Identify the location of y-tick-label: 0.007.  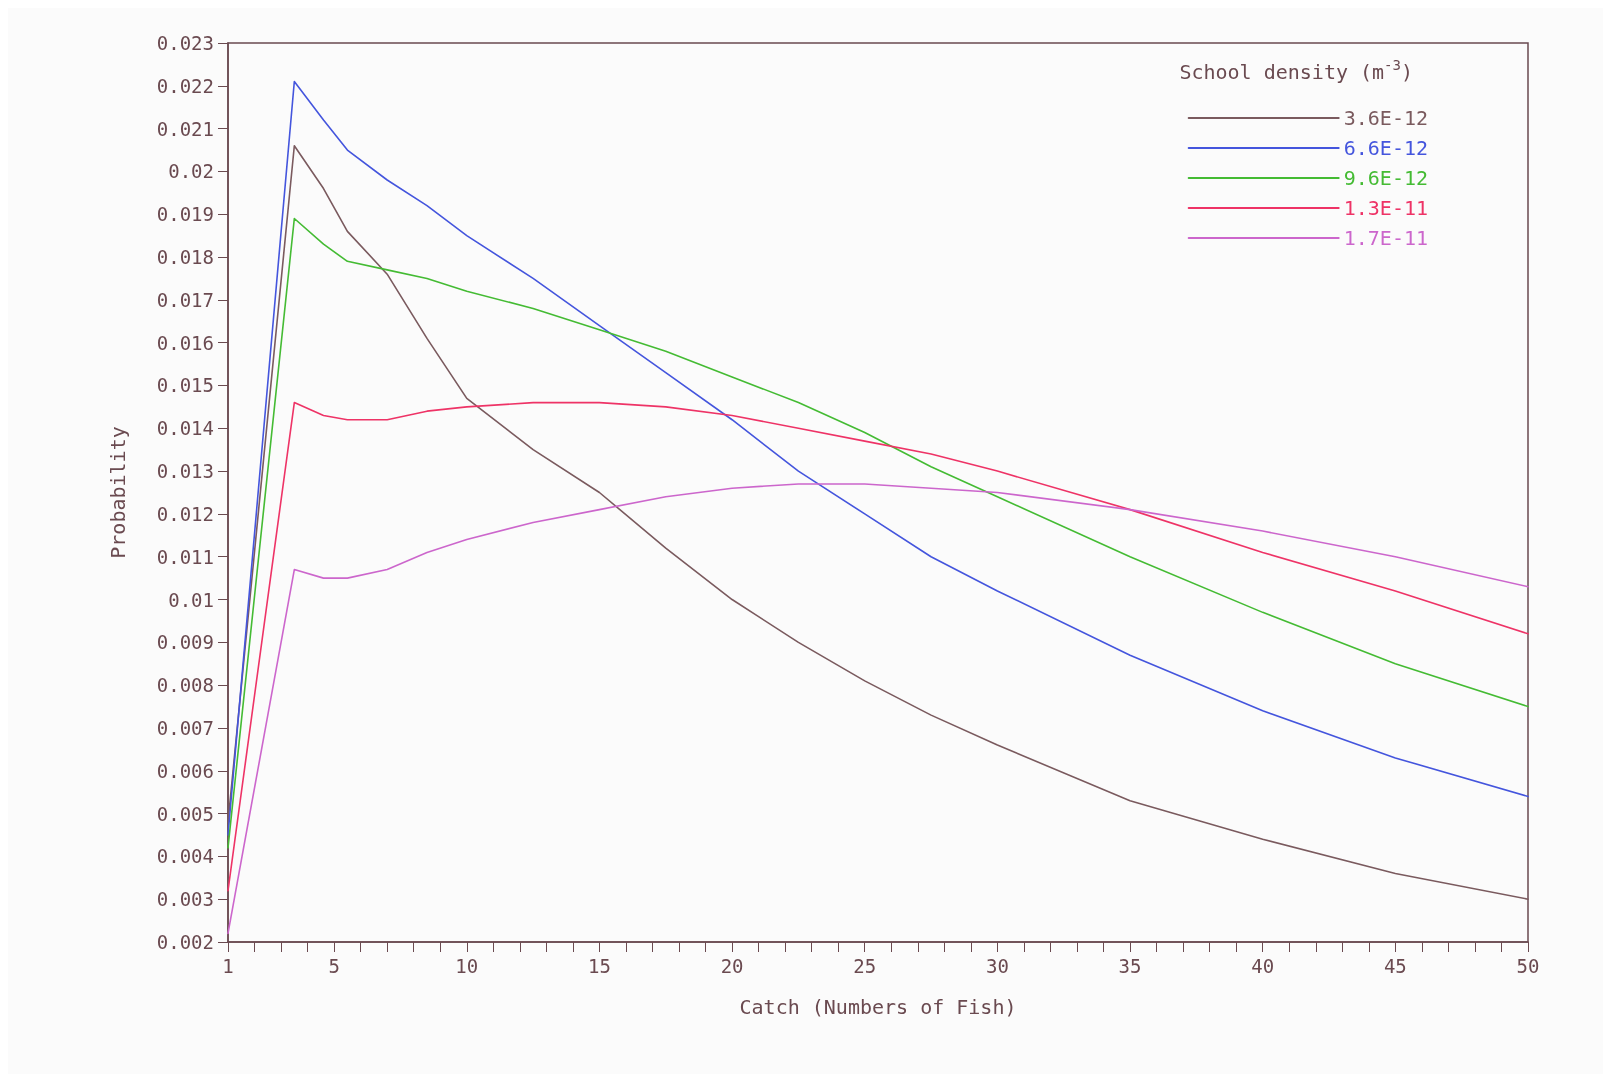
(185, 727).